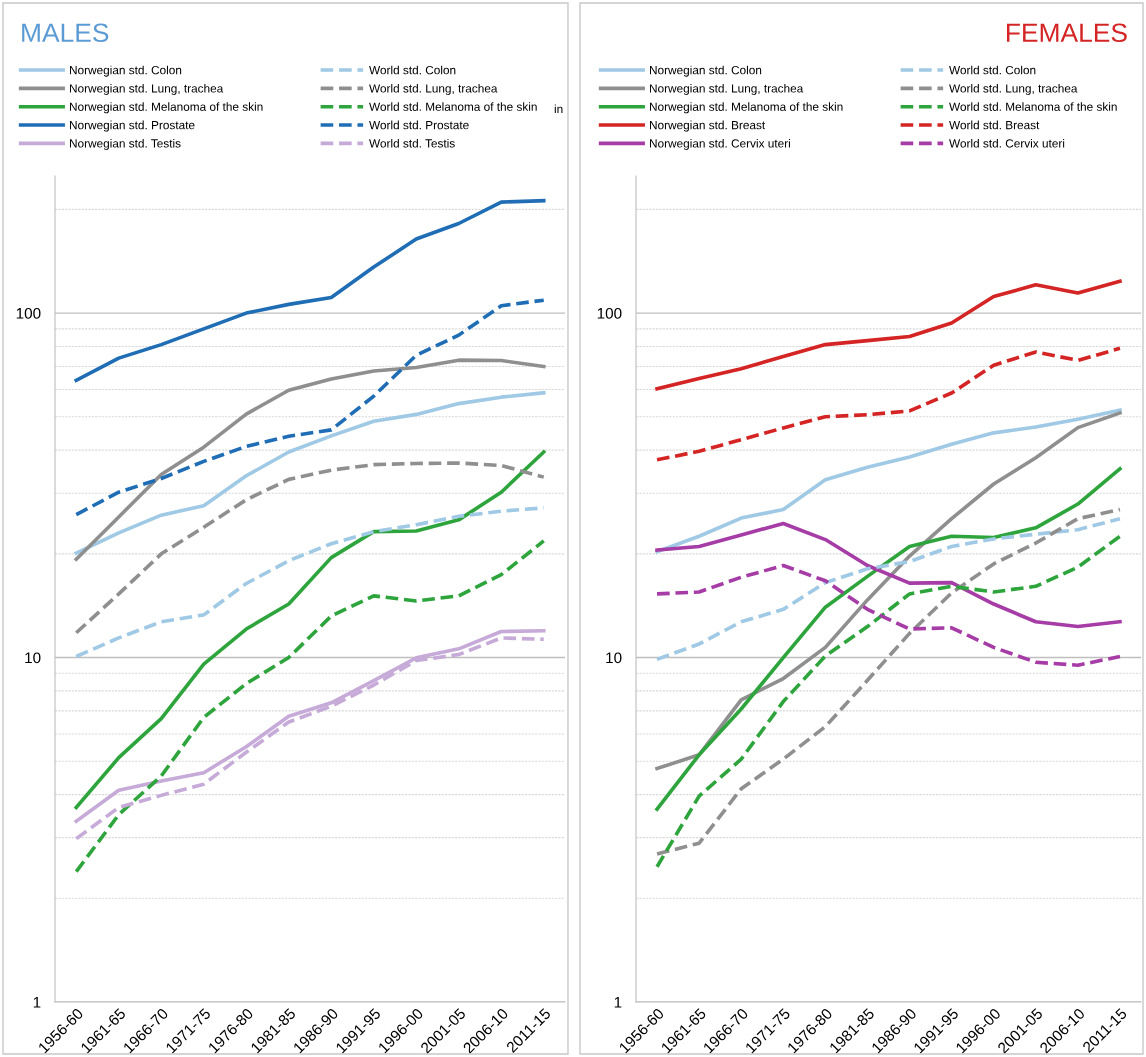 The image size is (1146, 1057). What do you see at coordinates (708, 126) in the screenshot?
I see `legend-label: Norwegian std. Breast` at bounding box center [708, 126].